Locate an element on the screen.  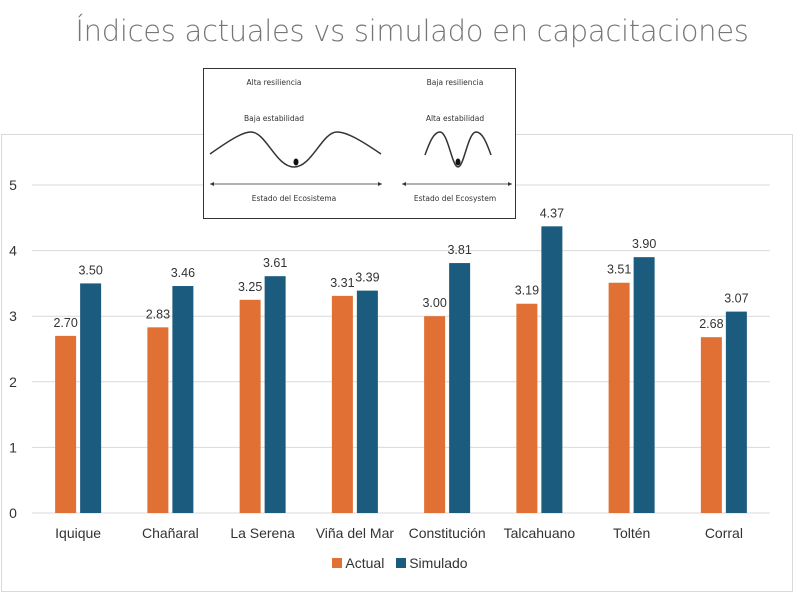
data-label-simulado: 3.50 is located at coordinates (90, 270).